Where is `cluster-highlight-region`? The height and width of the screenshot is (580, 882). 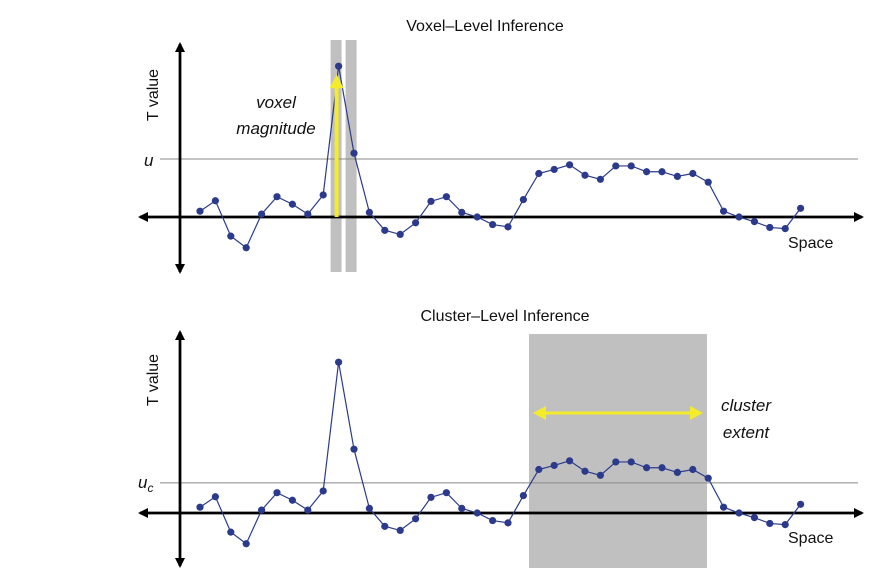 cluster-highlight-region is located at coordinates (618, 451).